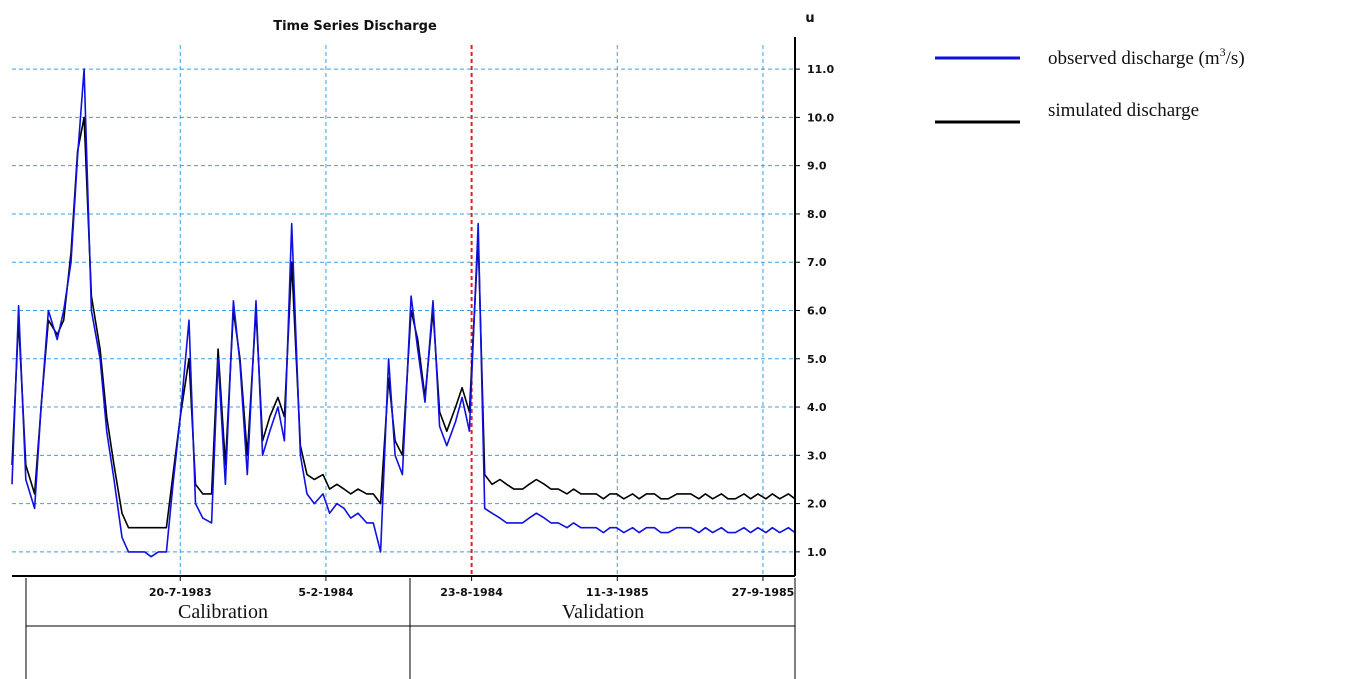 This screenshot has width=1351, height=679. I want to click on period-label-calibration: Calibration, so click(223, 612).